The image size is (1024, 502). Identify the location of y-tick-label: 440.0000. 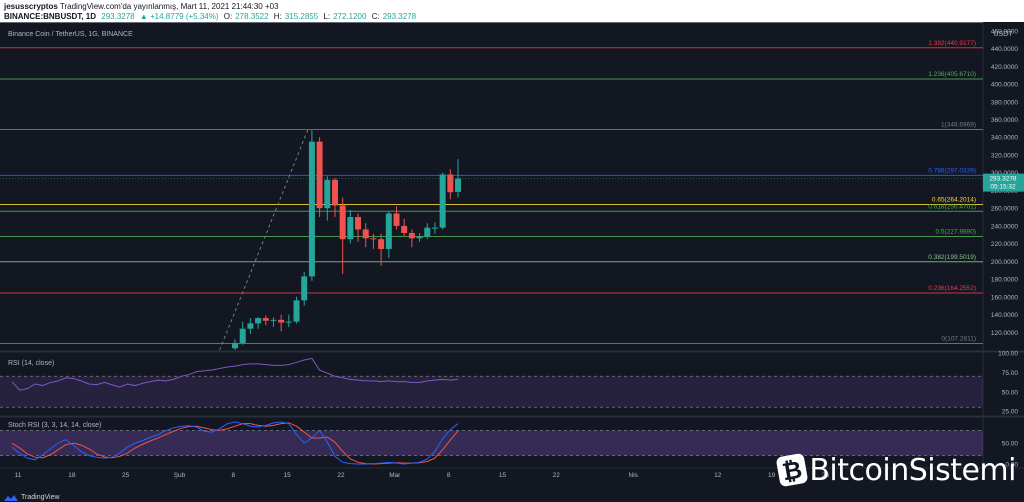
(1004, 49).